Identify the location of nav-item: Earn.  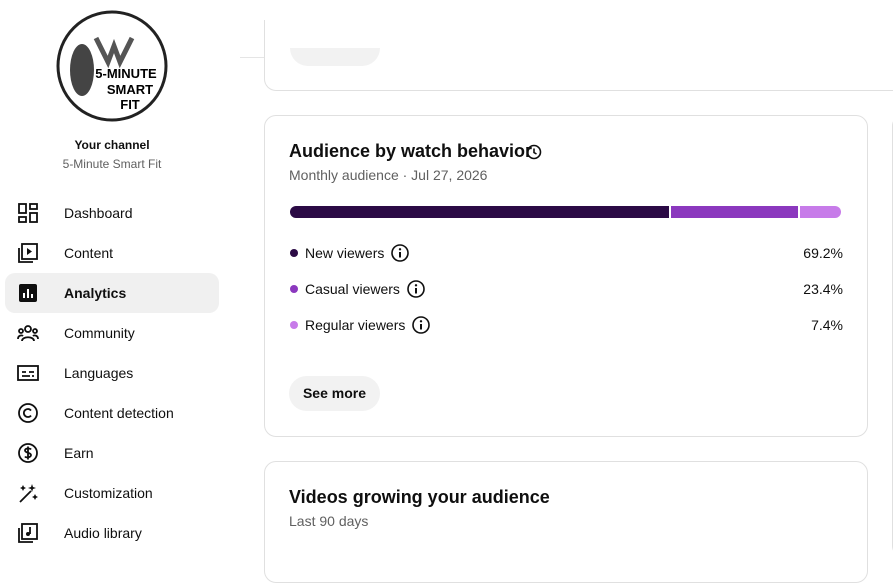
(112, 453).